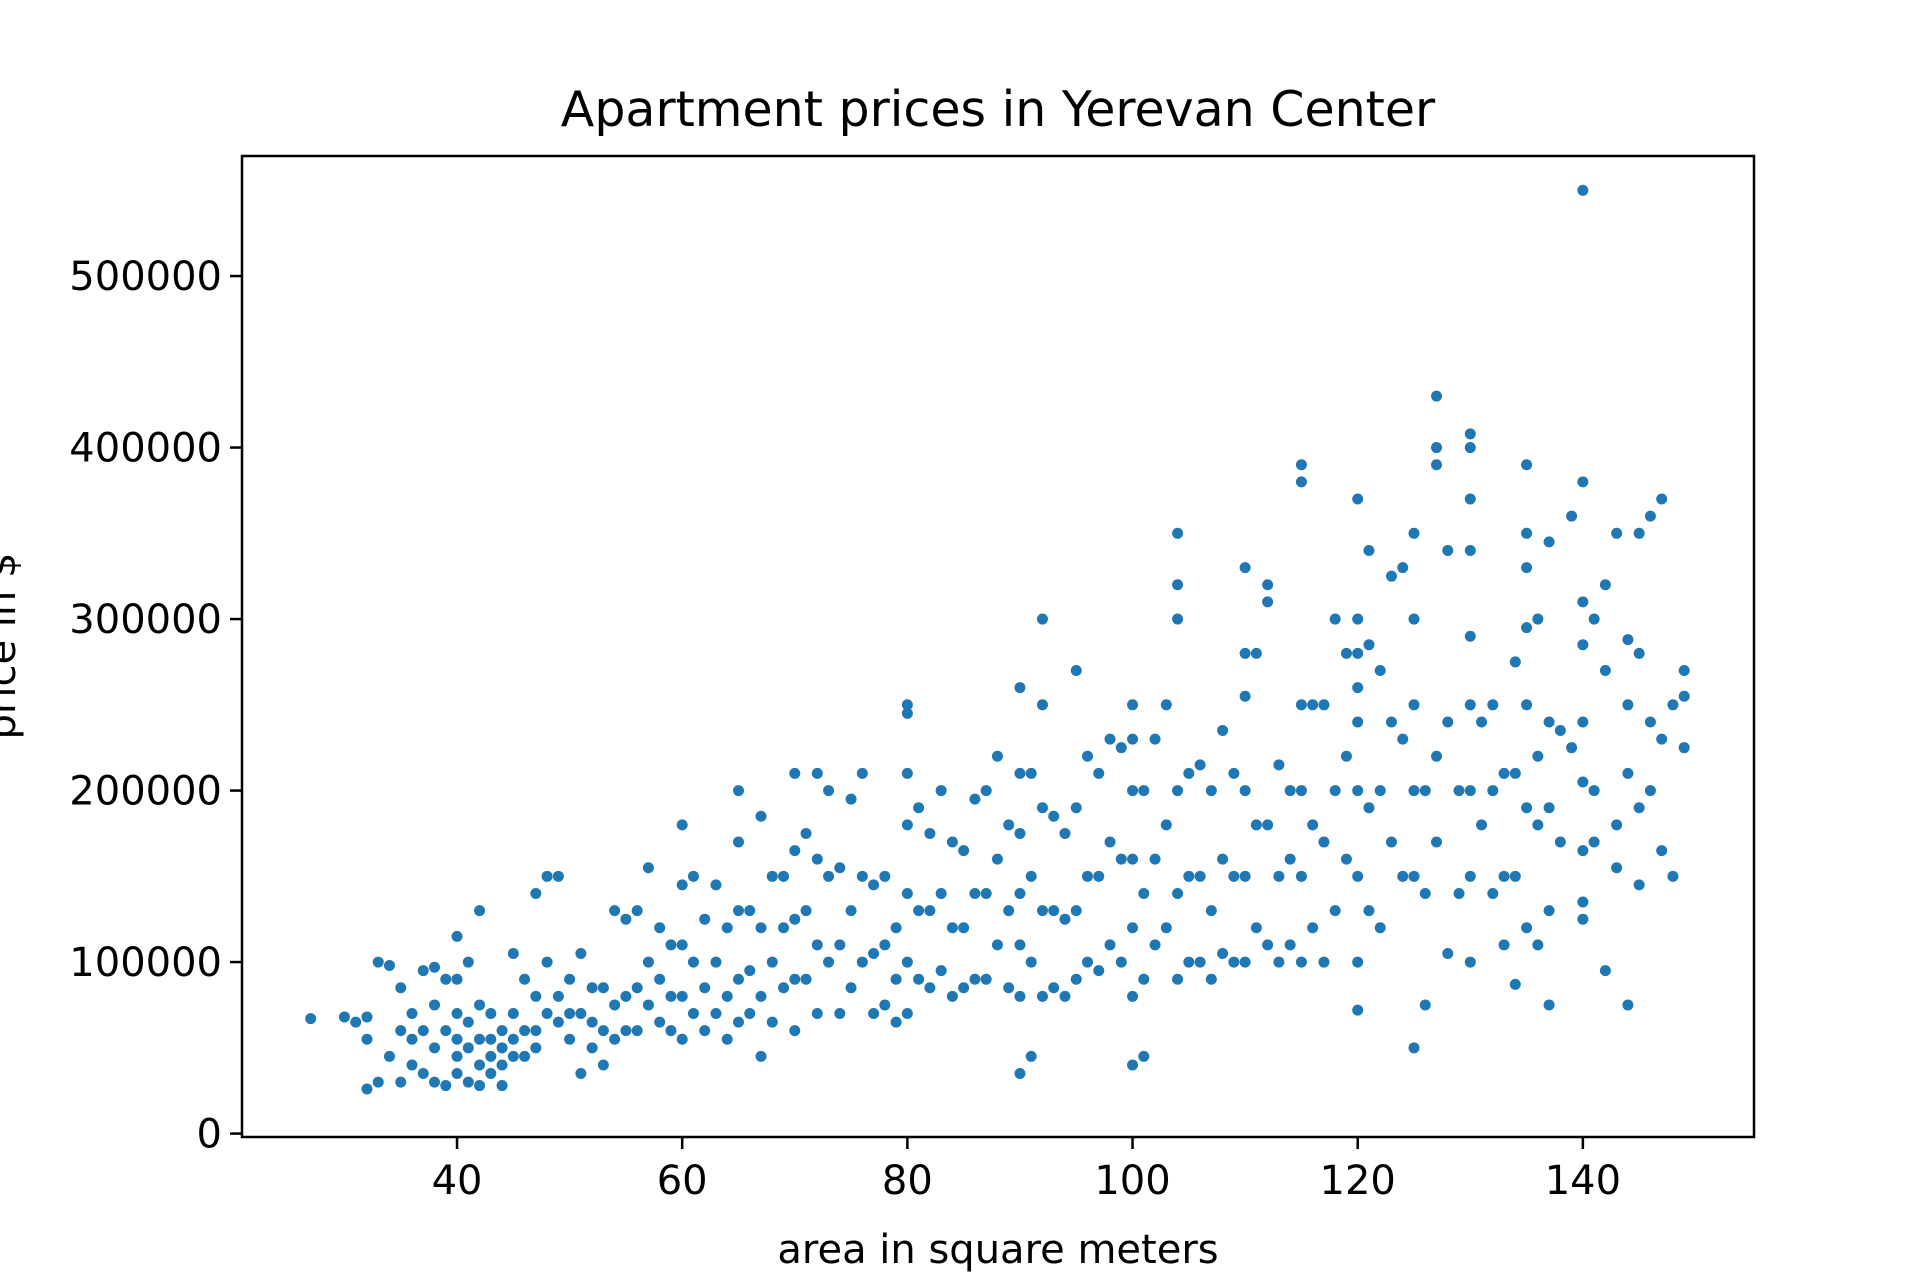 This screenshot has width=1920, height=1280. I want to click on chart-title: Apartment prices in Yerevan Center, so click(998, 109).